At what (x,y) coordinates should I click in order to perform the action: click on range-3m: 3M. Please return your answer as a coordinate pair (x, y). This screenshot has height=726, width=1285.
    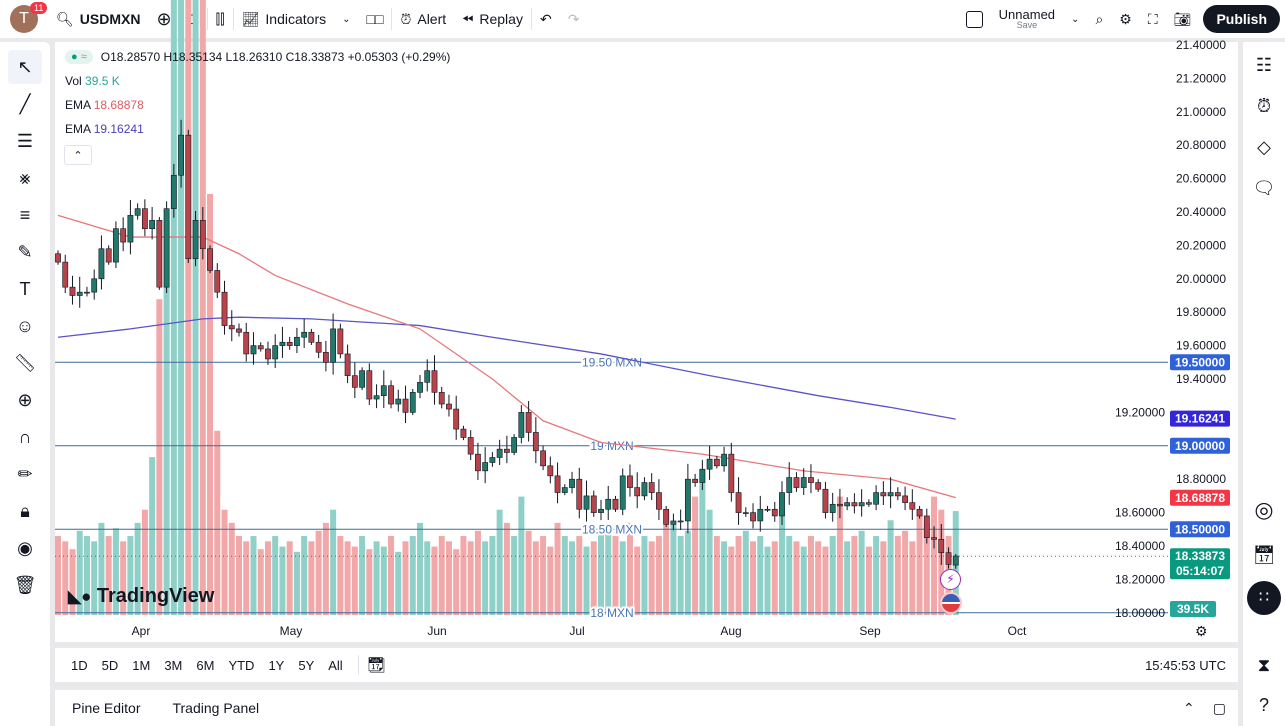
    Looking at the image, I should click on (173, 665).